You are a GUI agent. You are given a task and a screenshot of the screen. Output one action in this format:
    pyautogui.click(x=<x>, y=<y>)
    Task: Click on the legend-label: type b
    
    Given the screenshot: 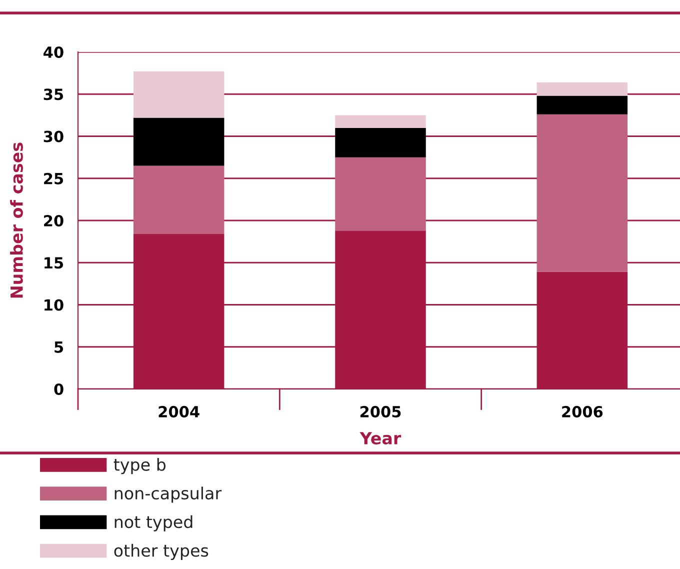 What is the action you would take?
    pyautogui.click(x=140, y=466)
    